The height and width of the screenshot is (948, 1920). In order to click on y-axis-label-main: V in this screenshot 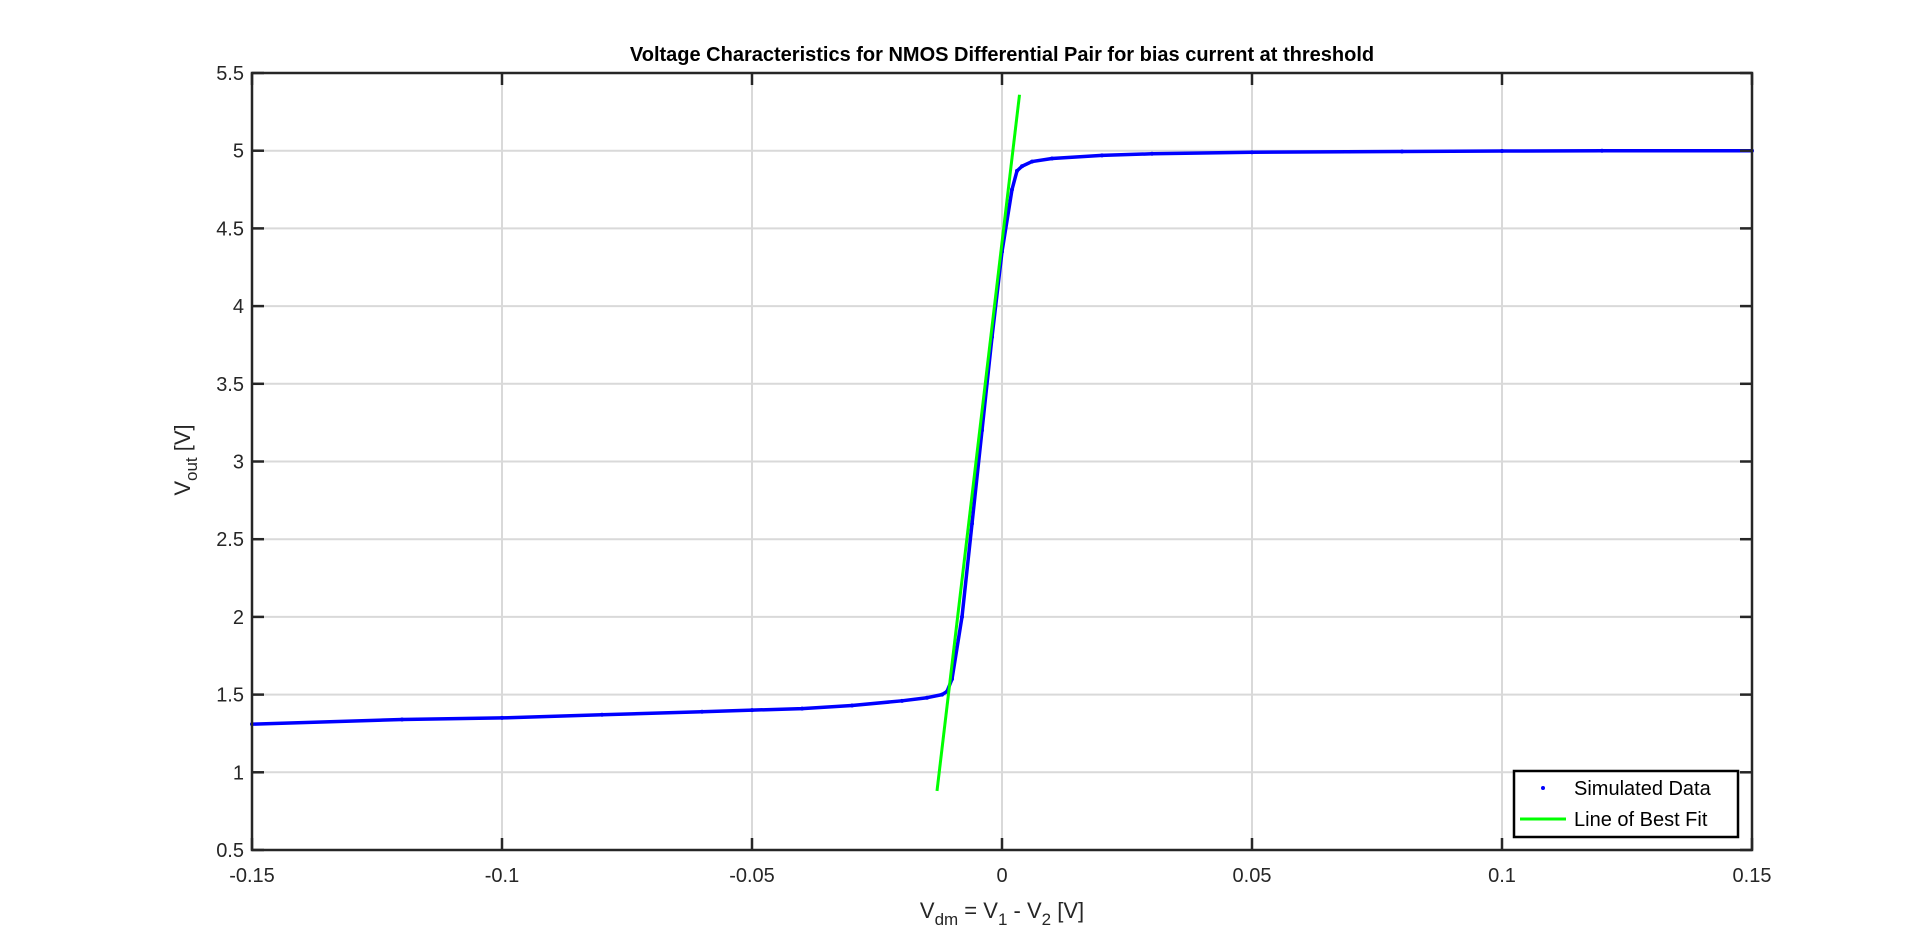, I will do `click(182, 488)`.